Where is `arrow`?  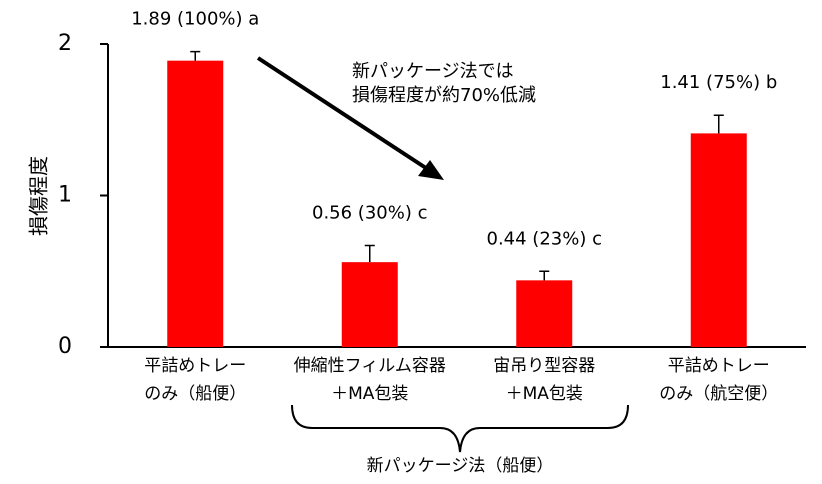
arrow is located at coordinates (345, 115).